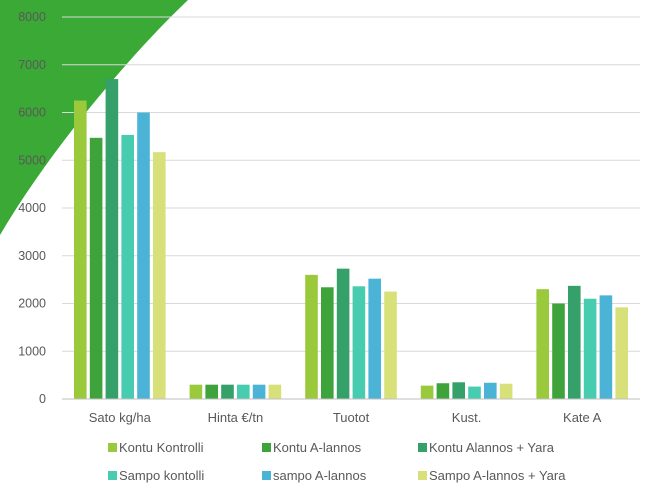 Image resolution: width=671 pixels, height=503 pixels. What do you see at coordinates (32, 17) in the screenshot?
I see `y-tick-label: 8000` at bounding box center [32, 17].